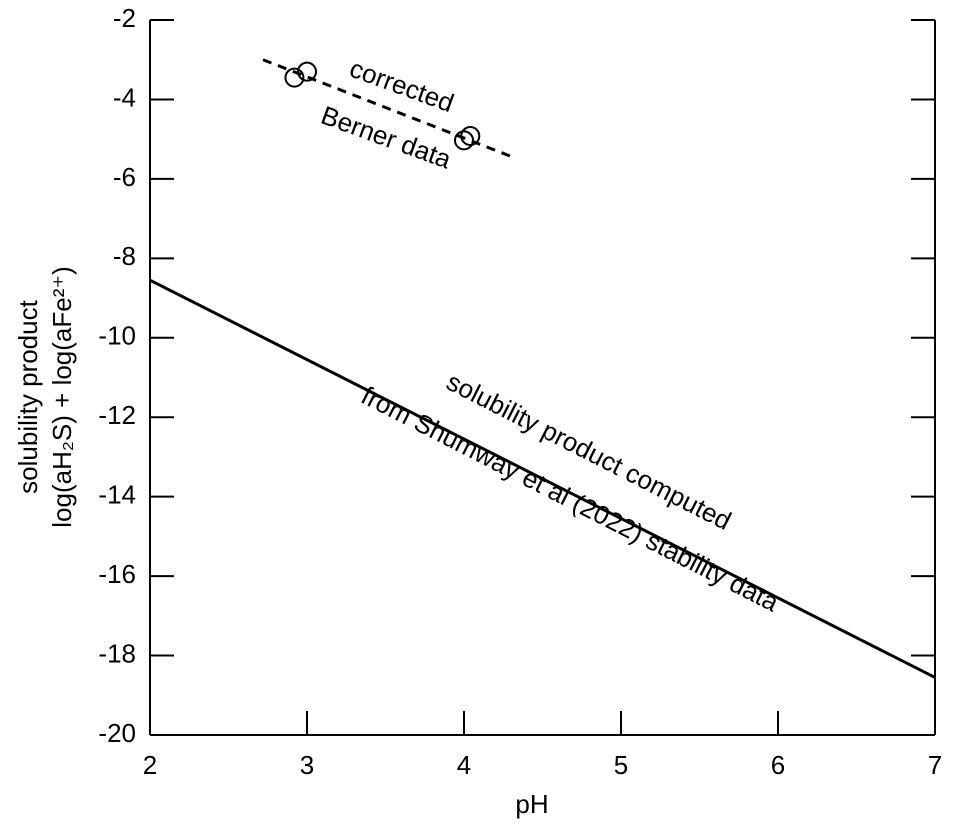 This screenshot has height=838, width=960. What do you see at coordinates (150, 765) in the screenshot?
I see `x-tick-label: 2` at bounding box center [150, 765].